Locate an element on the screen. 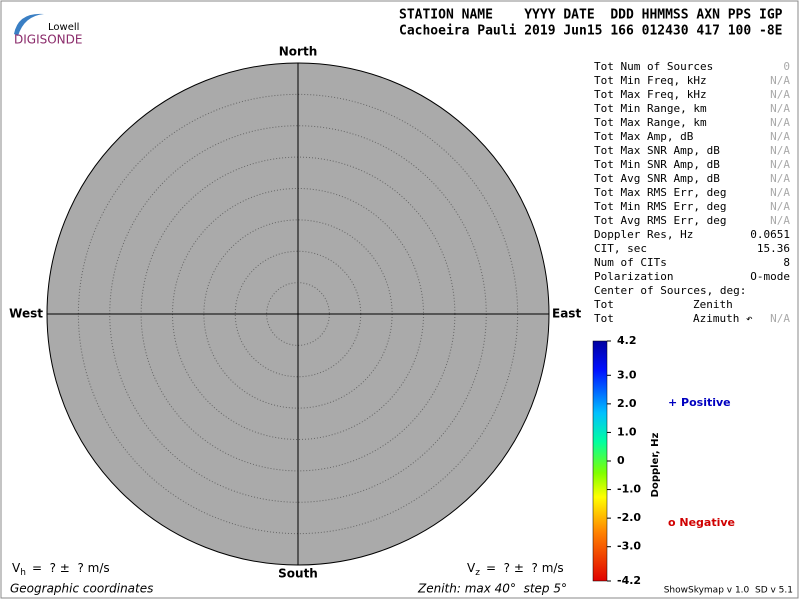  stat-label: Tot Max Range, km is located at coordinates (650, 122).